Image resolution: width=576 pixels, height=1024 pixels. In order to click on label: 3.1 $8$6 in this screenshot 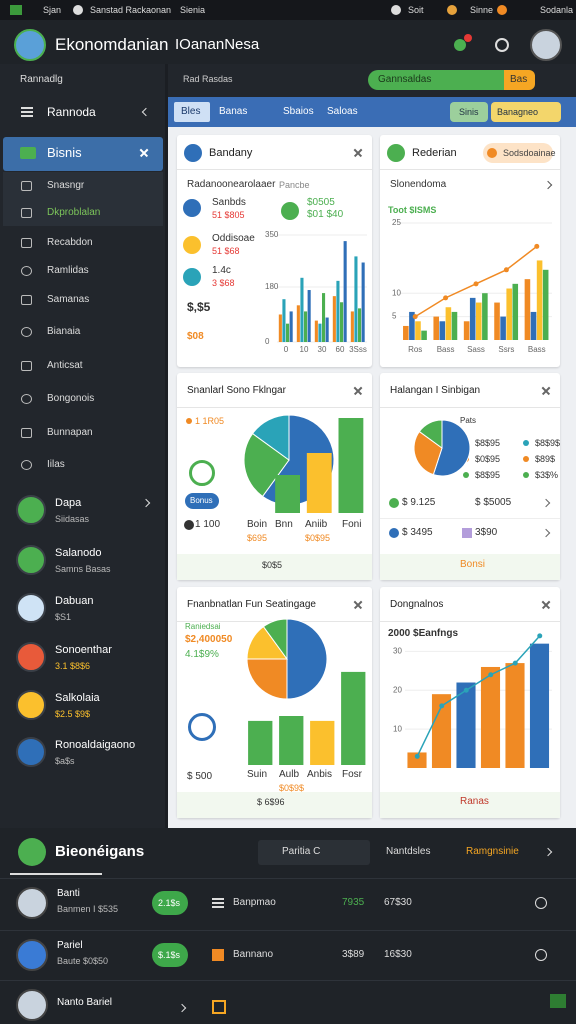, I will do `click(73, 666)`.